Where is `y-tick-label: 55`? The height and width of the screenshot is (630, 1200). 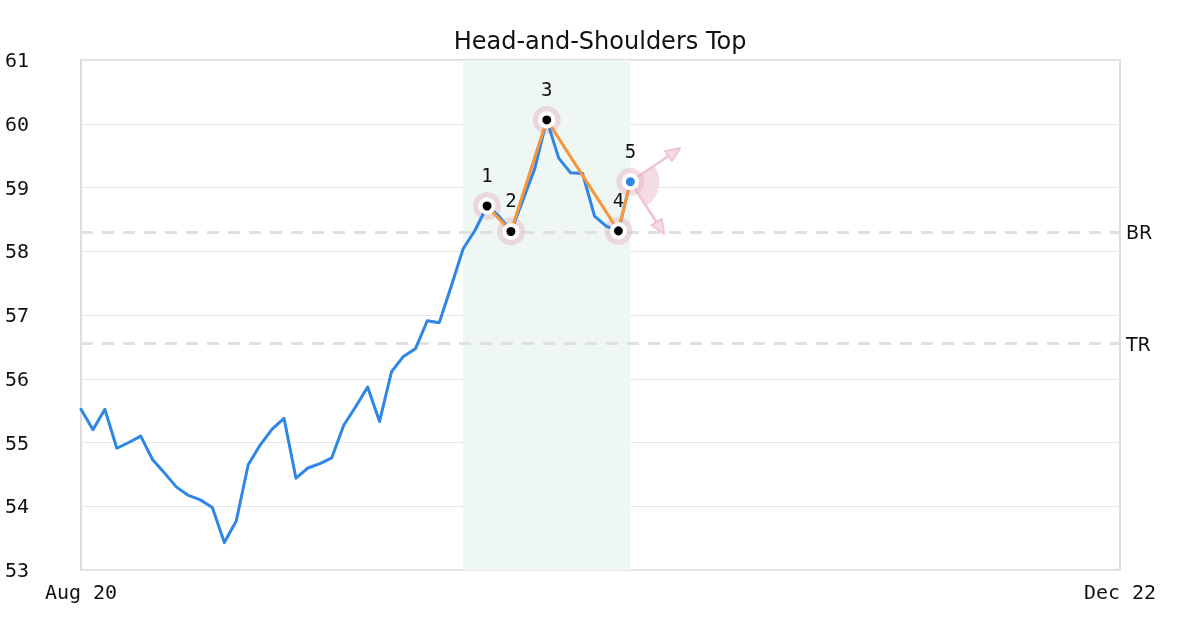
y-tick-label: 55 is located at coordinates (17, 442).